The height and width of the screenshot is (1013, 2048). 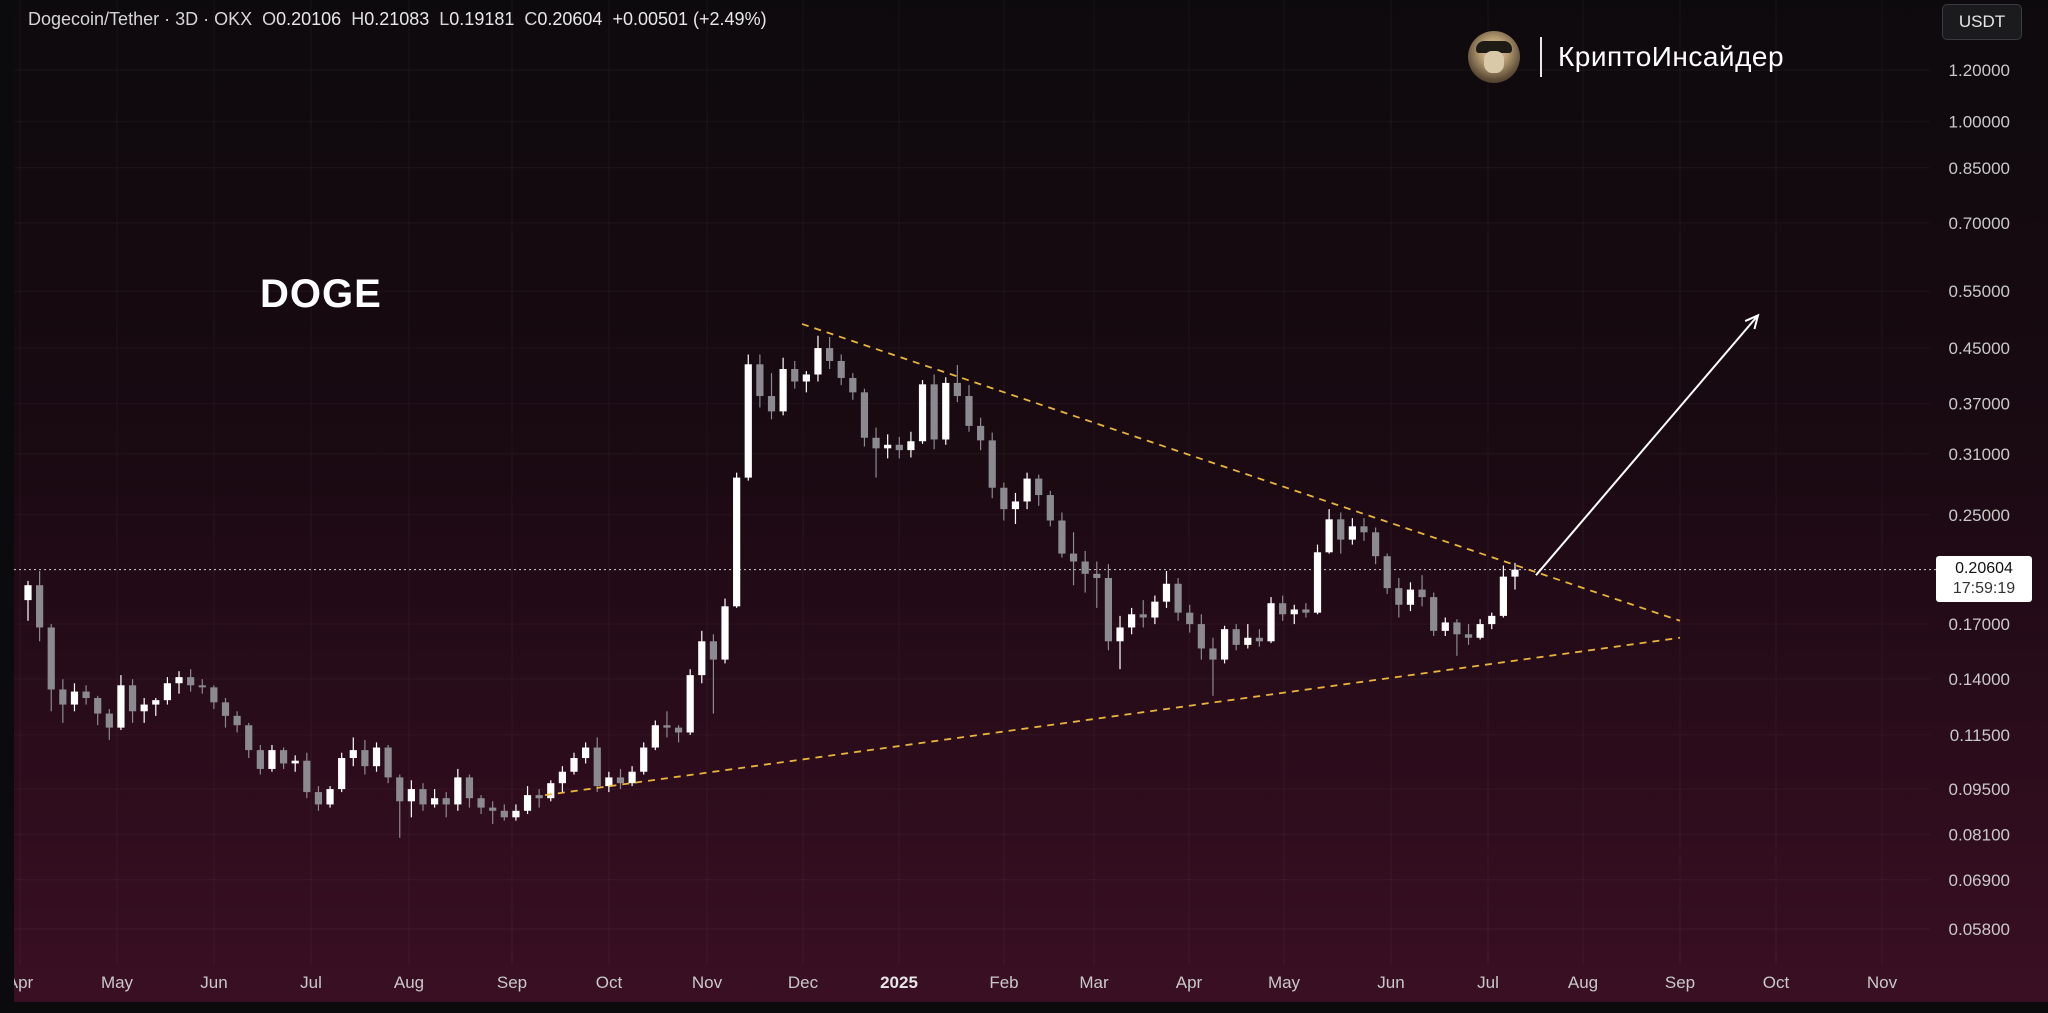 What do you see at coordinates (803, 982) in the screenshot?
I see `x-tick-label: Dec` at bounding box center [803, 982].